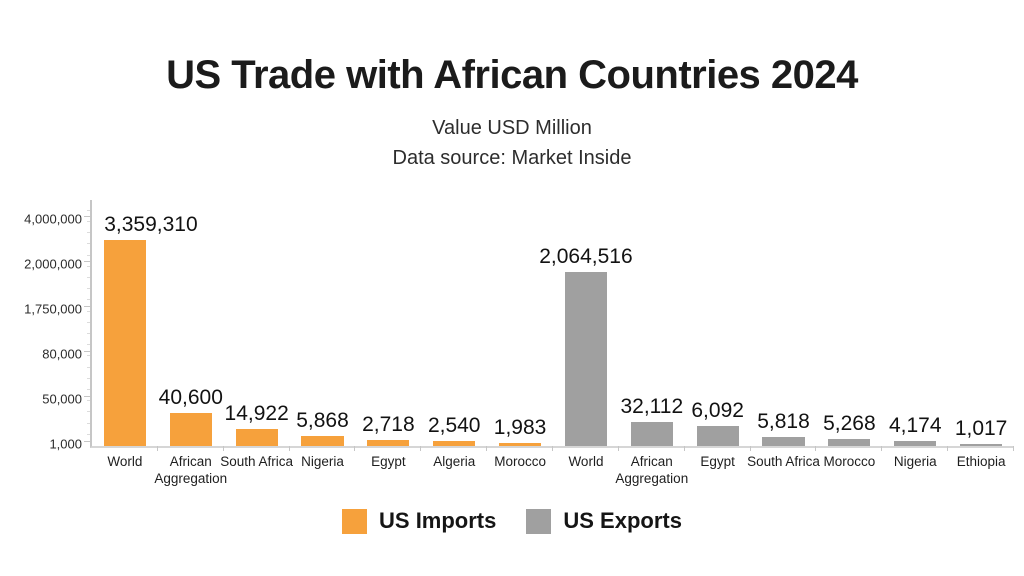 The height and width of the screenshot is (576, 1024). I want to click on bar-value-label: 5,268, so click(849, 423).